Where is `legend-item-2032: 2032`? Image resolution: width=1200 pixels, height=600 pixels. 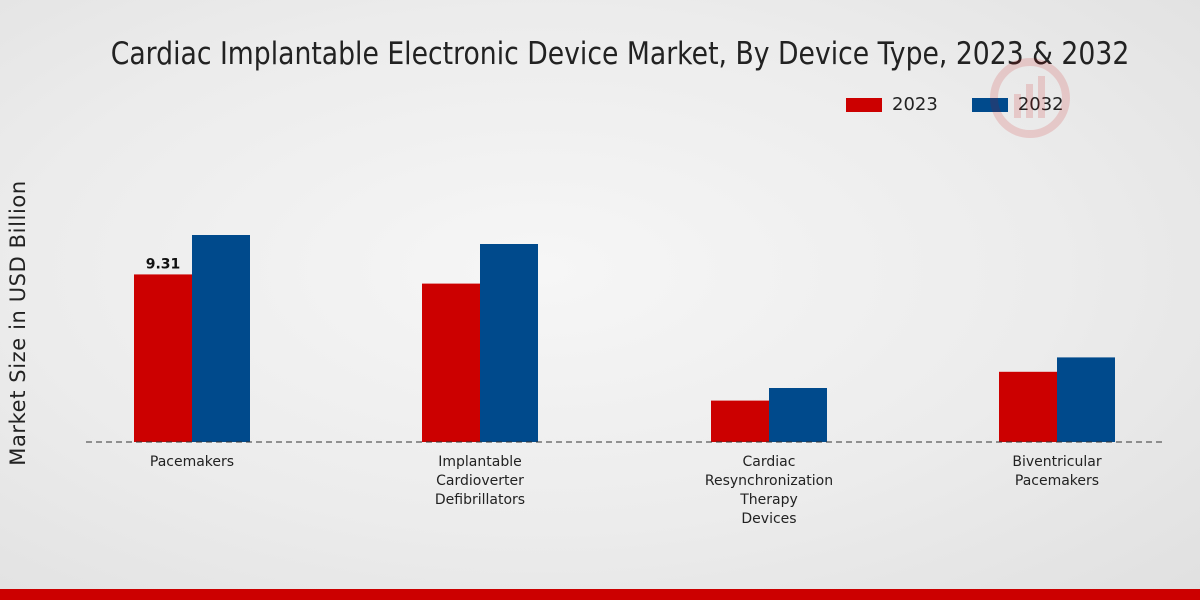
legend-item-2032: 2032 is located at coordinates (1017, 104).